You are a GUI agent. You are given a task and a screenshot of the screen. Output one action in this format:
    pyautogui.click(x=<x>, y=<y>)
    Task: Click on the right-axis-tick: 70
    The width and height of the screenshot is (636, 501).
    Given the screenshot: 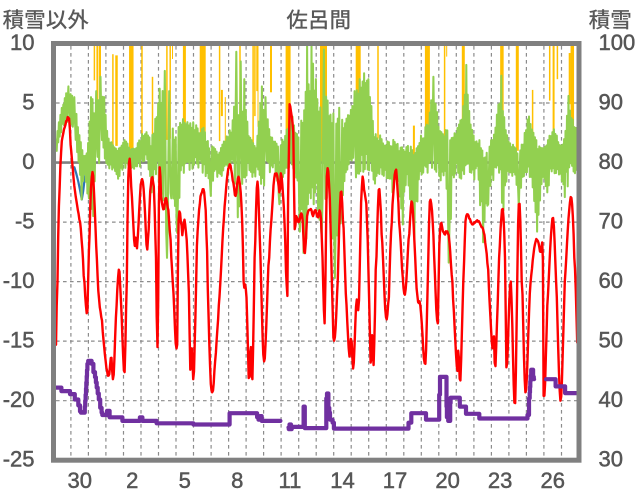 What is the action you would take?
    pyautogui.click(x=611, y=221)
    